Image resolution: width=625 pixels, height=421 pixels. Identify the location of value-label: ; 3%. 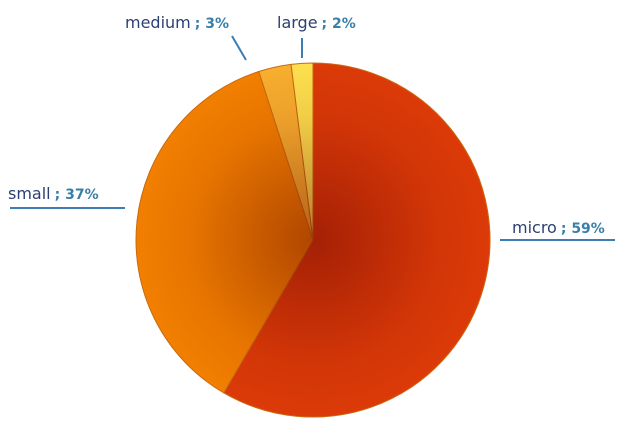
(212, 24).